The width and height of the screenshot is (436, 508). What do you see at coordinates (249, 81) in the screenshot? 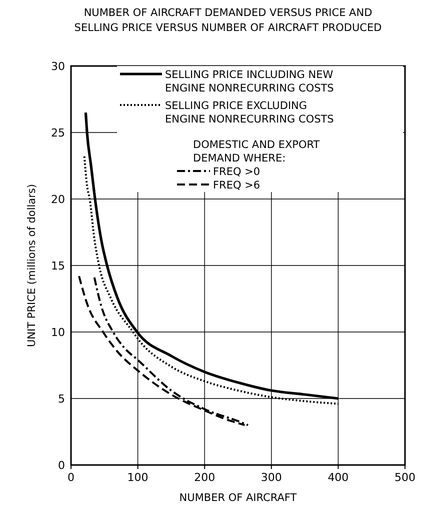
I see `legend-label: SELLING PRICE INCLUDING NEW ENGINE NONRECURRING COSTS` at bounding box center [249, 81].